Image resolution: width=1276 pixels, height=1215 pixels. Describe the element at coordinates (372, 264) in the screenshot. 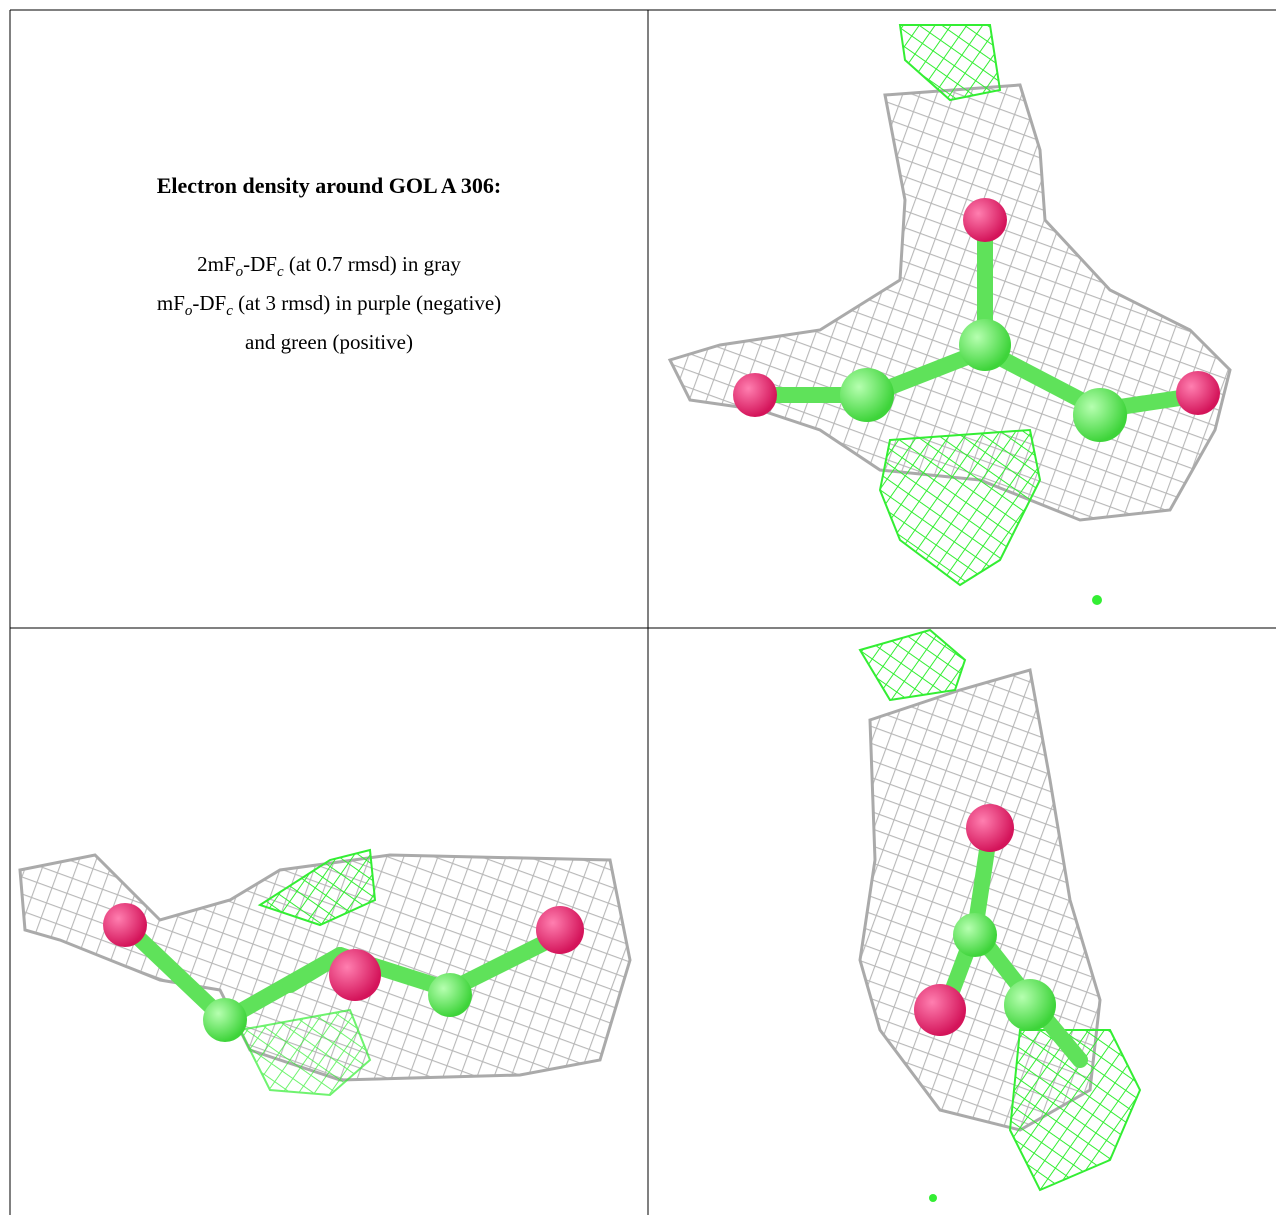

I see `text-run: (at 0.7 rmsd) in gray` at that location.